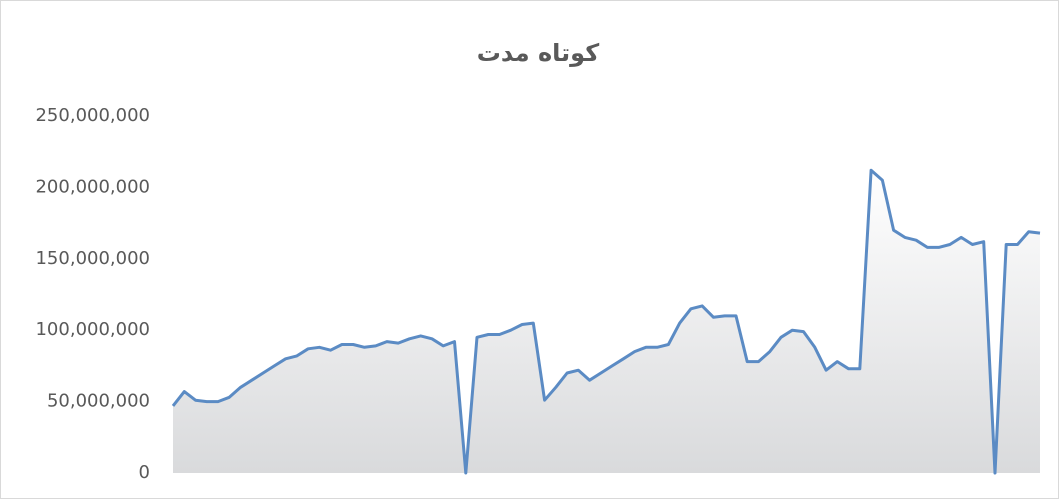 The height and width of the screenshot is (499, 1059). I want to click on y-tick-label: 100,000,000, so click(92, 329).